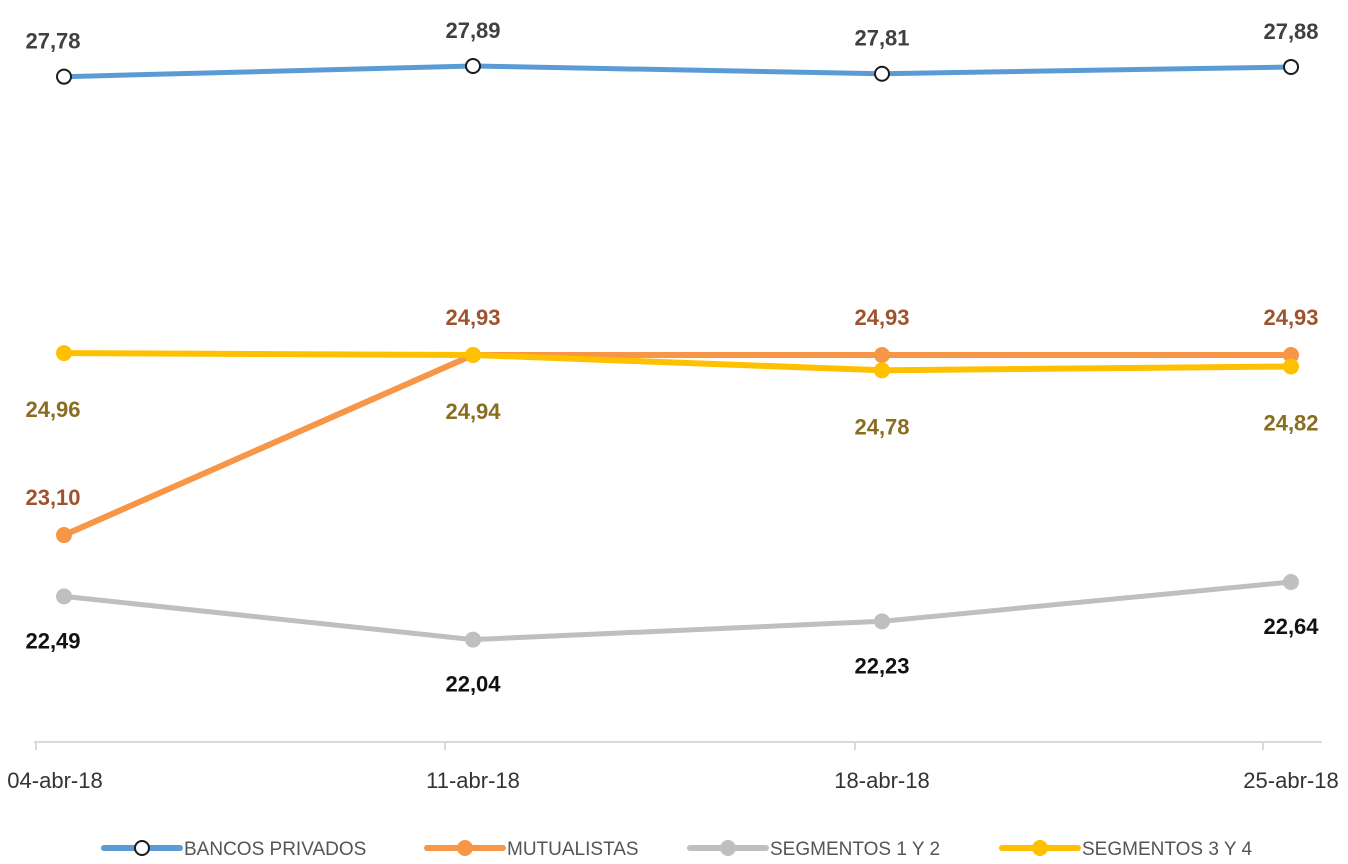 The width and height of the screenshot is (1348, 864). What do you see at coordinates (52, 640) in the screenshot?
I see `data-label: 22,49` at bounding box center [52, 640].